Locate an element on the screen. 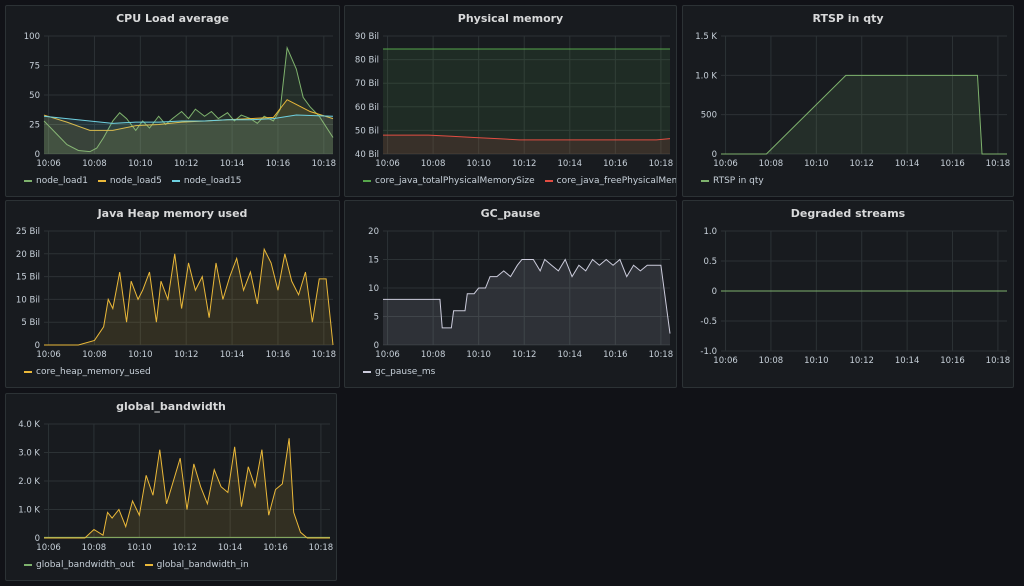 Image resolution: width=1024 pixels, height=586 pixels. legend-item: global_bandwidth_in is located at coordinates (196, 565).